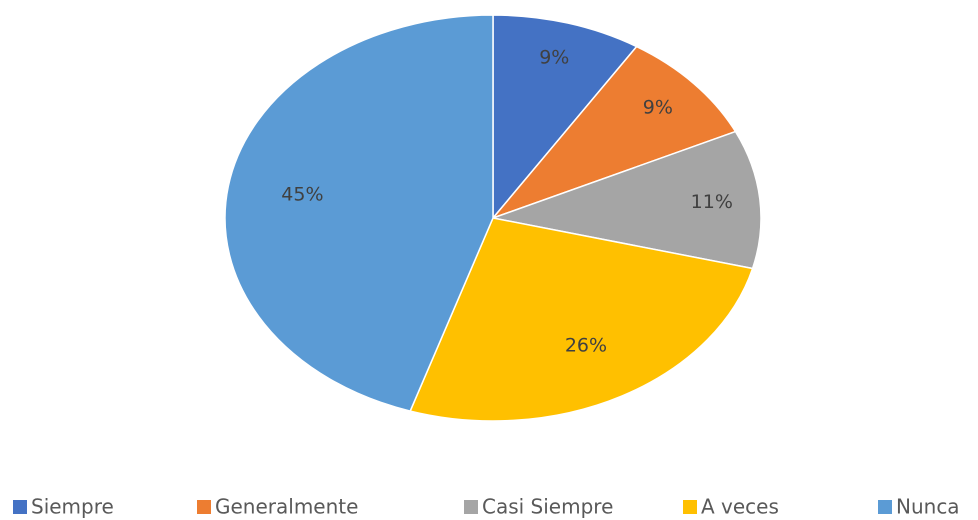 The height and width of the screenshot is (520, 978). Describe the element at coordinates (72, 507) in the screenshot. I see `legend-label: Siempre` at that location.